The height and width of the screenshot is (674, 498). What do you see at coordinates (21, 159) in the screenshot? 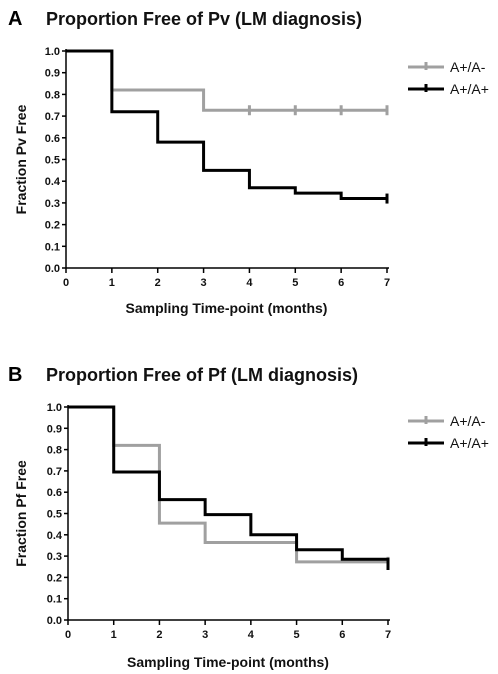
I see `y-axis-label: Fraction Pv Free` at bounding box center [21, 159].